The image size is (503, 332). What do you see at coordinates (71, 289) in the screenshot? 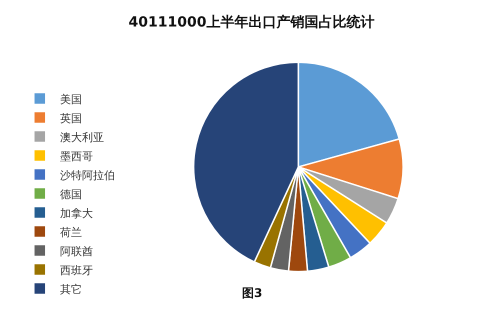
I see `legend-label: 其它` at bounding box center [71, 289].